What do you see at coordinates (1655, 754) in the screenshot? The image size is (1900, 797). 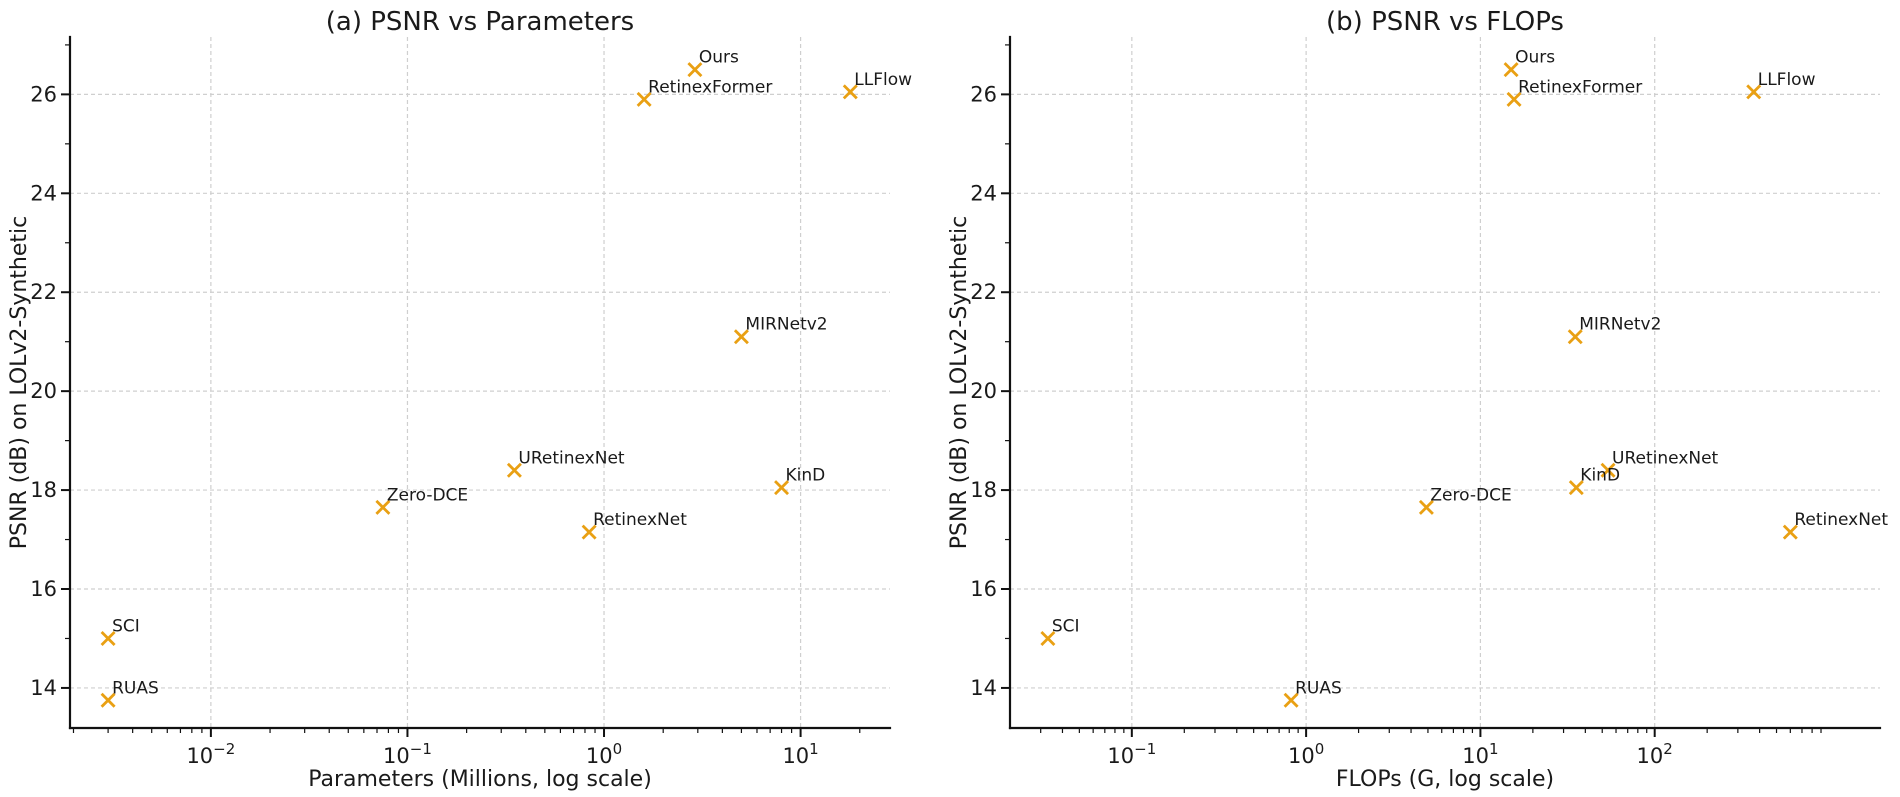 I see `x-tick-label: 10²` at bounding box center [1655, 754].